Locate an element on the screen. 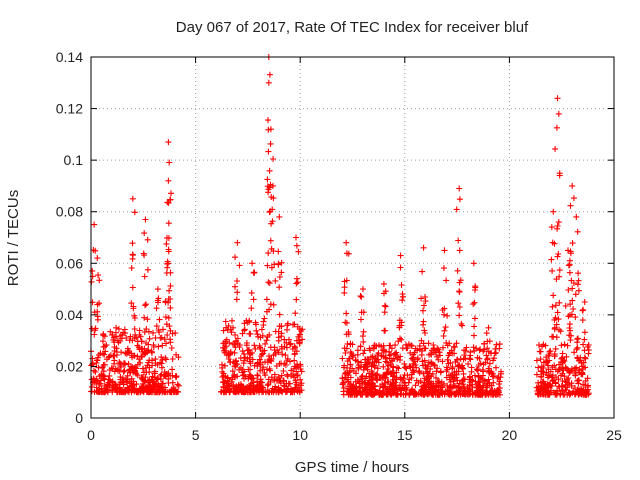 Image resolution: width=640 pixels, height=480 pixels. y-tick-label: 0.06 is located at coordinates (69, 263).